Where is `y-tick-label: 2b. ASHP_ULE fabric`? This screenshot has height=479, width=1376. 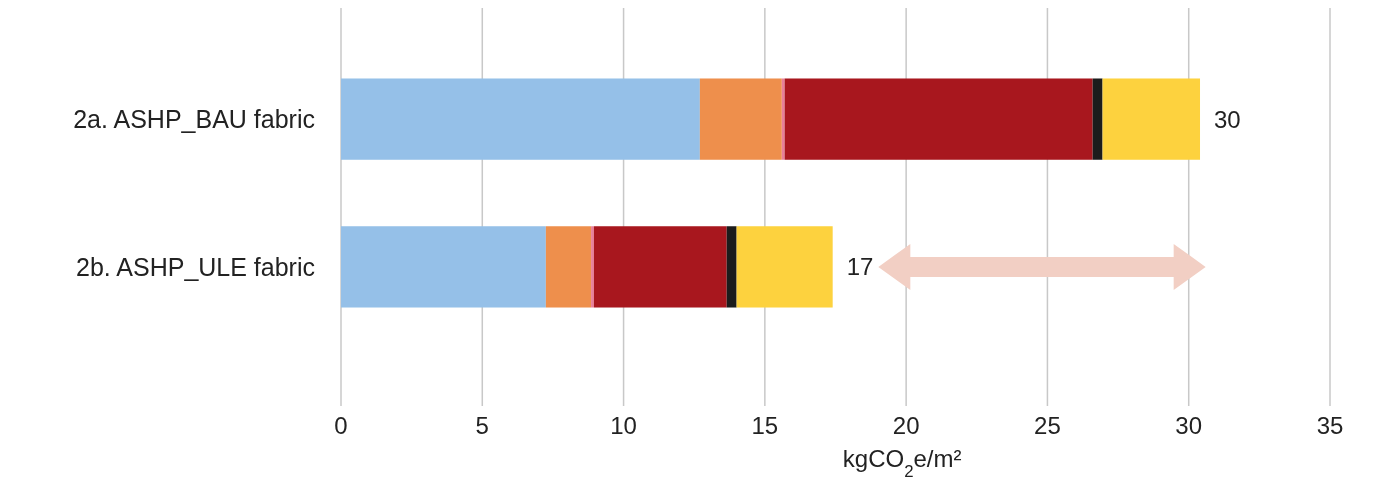
y-tick-label: 2b. ASHP_ULE fabric is located at coordinates (195, 266).